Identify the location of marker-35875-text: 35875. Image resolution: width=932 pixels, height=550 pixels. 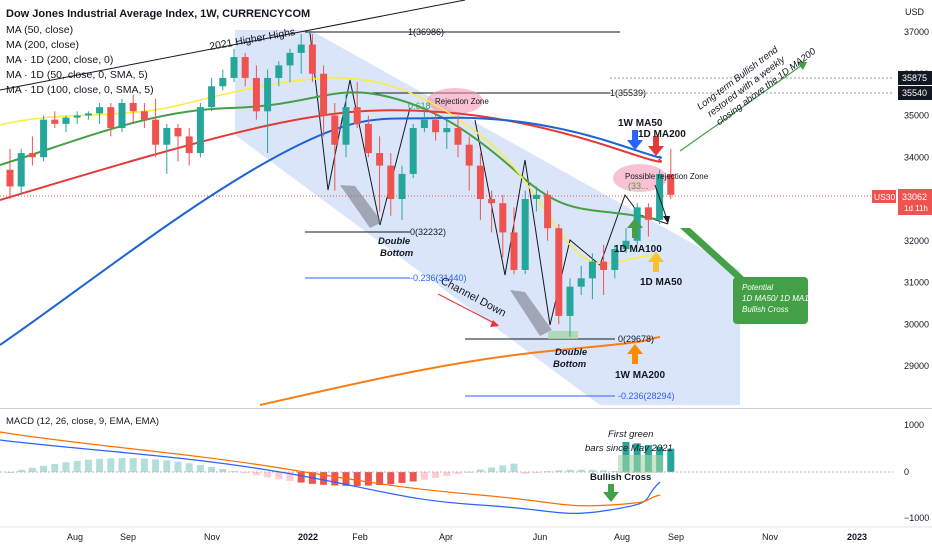
(914, 78).